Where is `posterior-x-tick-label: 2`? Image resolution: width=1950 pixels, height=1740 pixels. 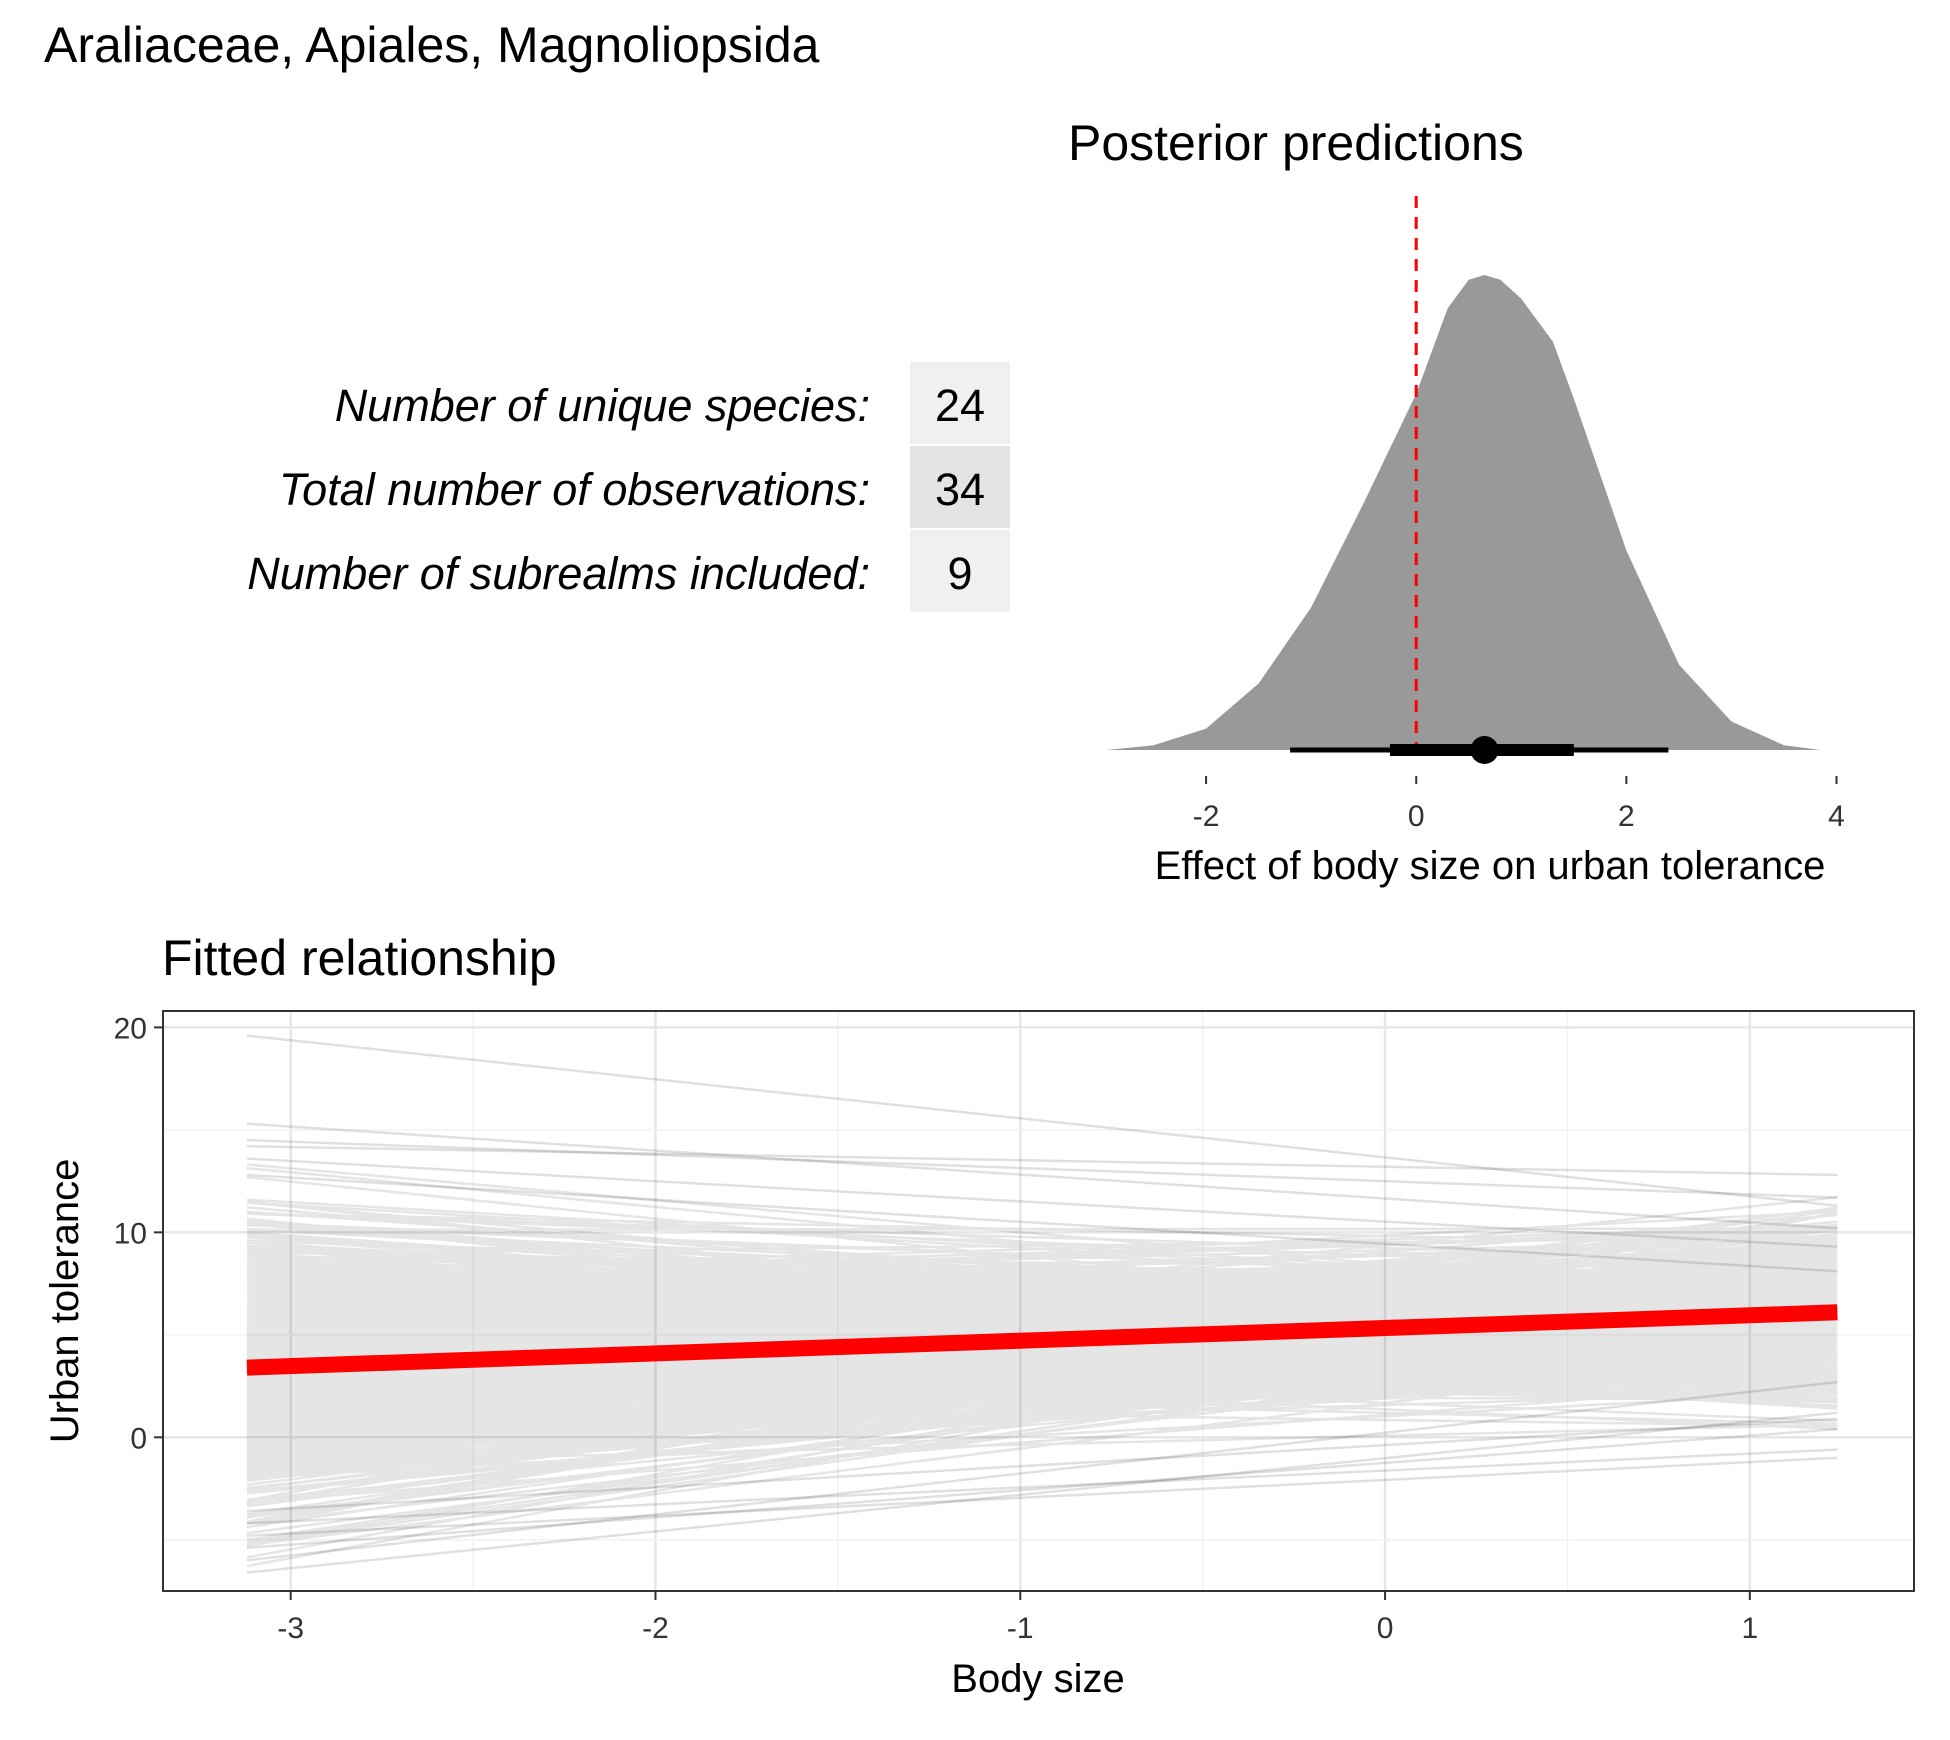 posterior-x-tick-label: 2 is located at coordinates (1626, 816).